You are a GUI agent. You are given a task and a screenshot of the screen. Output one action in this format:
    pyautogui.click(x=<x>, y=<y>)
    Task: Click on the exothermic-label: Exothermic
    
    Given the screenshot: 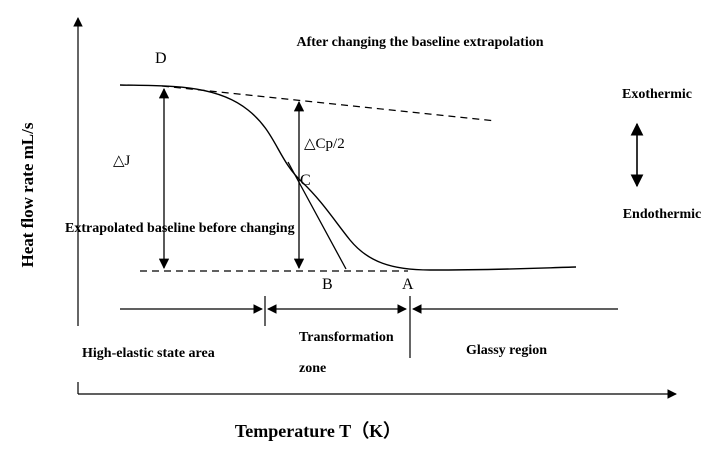 What is the action you would take?
    pyautogui.click(x=657, y=94)
    